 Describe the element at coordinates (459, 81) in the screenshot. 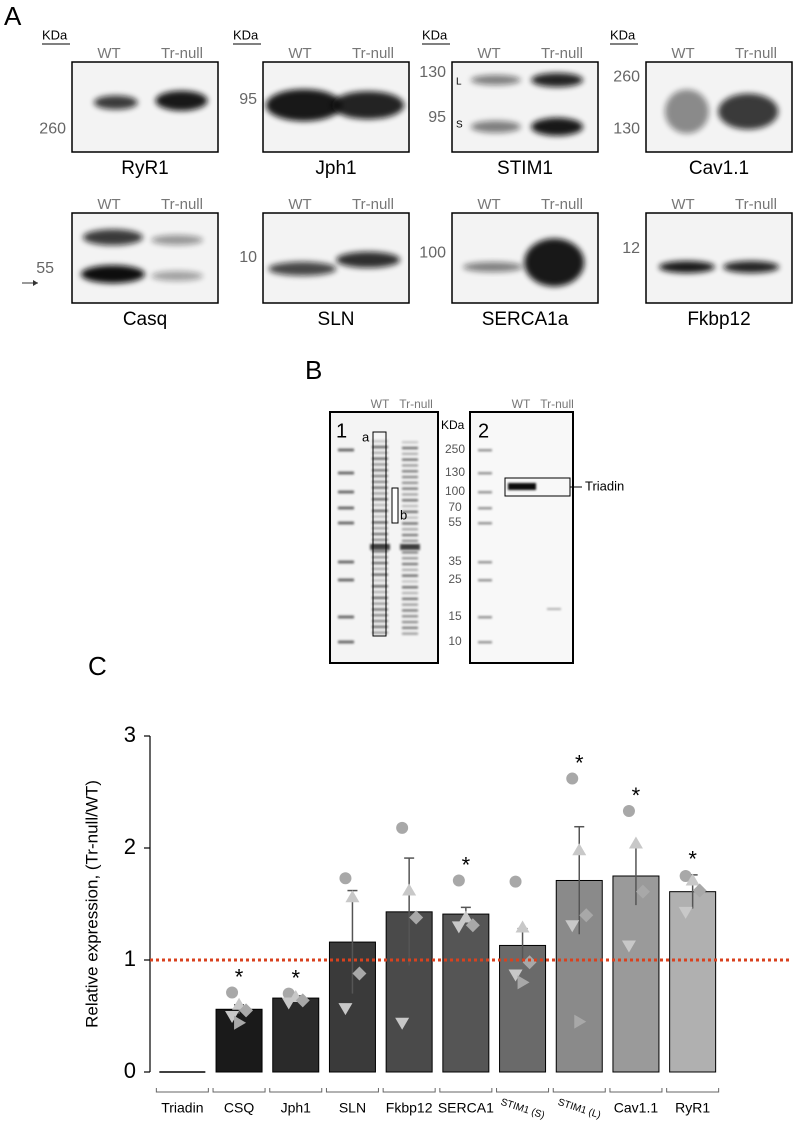

I see `band-label: L` at that location.